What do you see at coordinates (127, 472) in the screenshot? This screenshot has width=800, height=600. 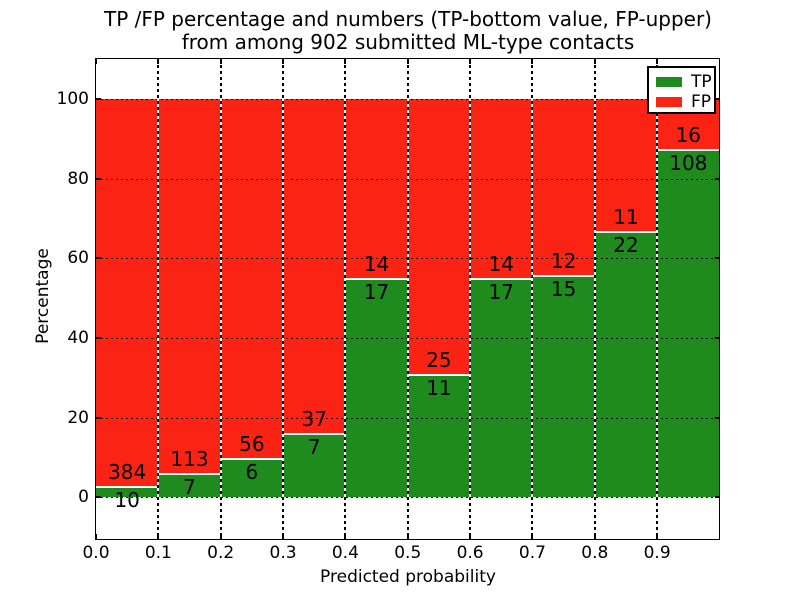 I see `fp-count-label: 384` at bounding box center [127, 472].